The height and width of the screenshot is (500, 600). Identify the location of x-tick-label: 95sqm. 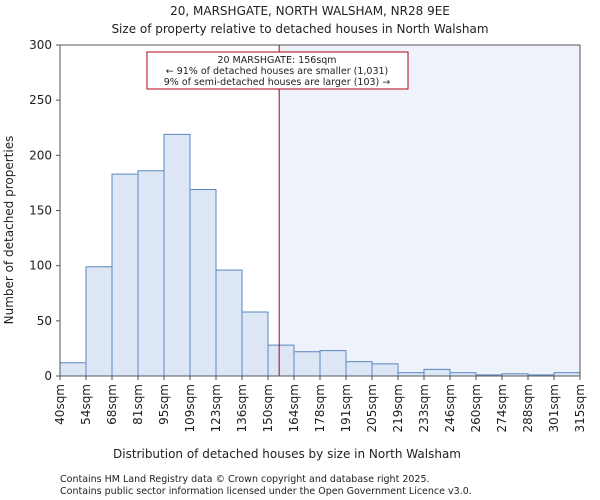
(164, 404).